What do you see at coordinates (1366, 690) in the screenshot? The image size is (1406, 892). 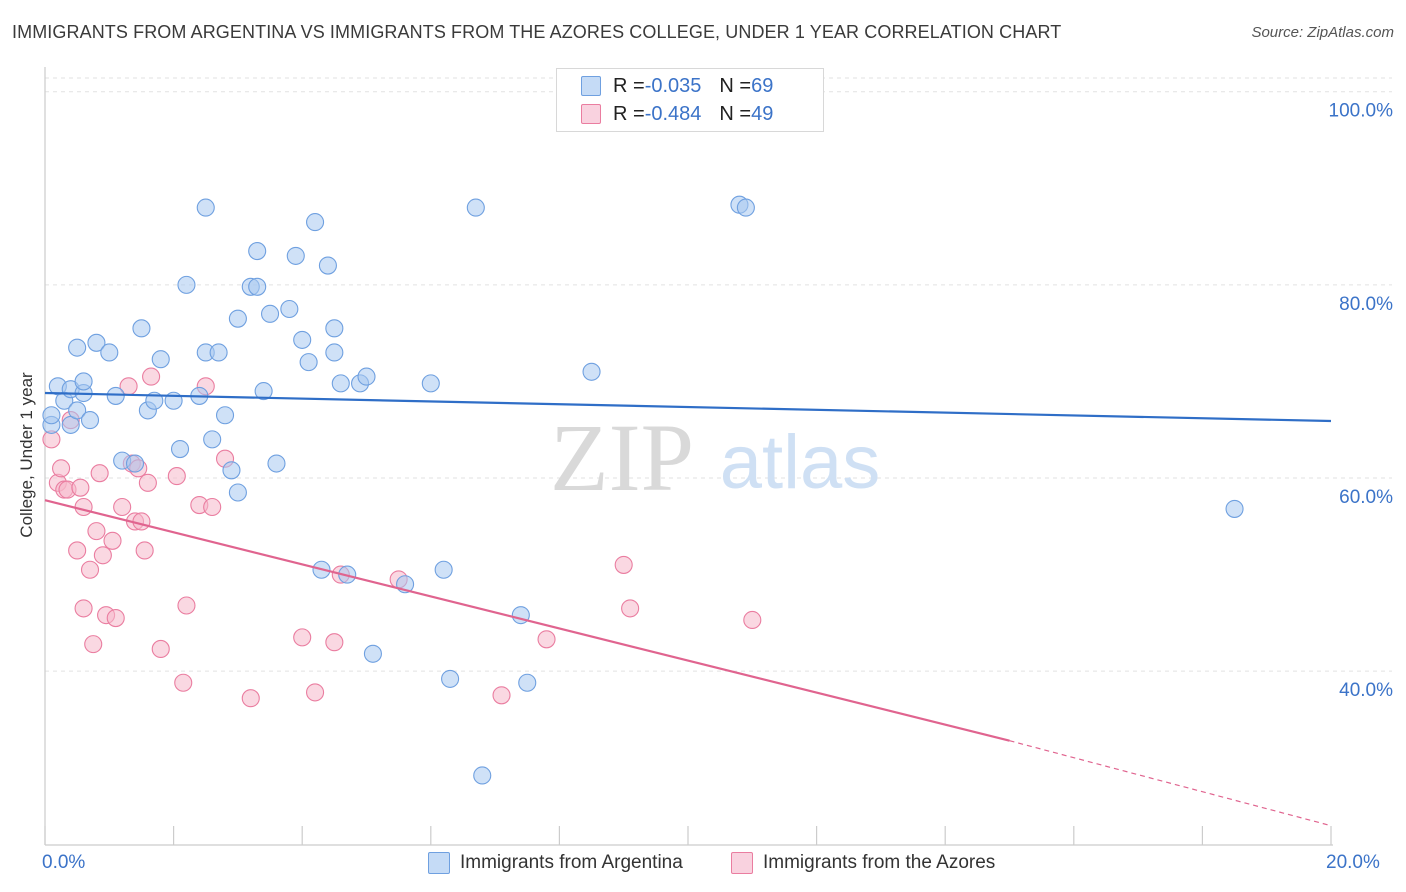 I see `y-tick-label: 40.0%` at bounding box center [1366, 690].